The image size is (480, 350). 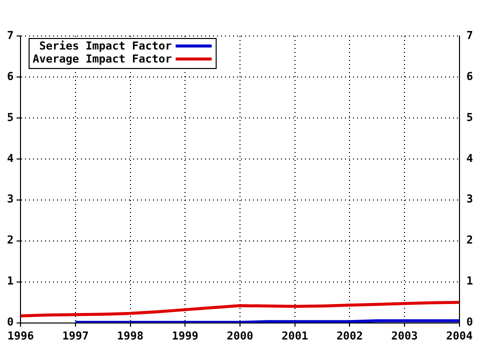 I want to click on y2-tick-label: 5, so click(x=469, y=117).